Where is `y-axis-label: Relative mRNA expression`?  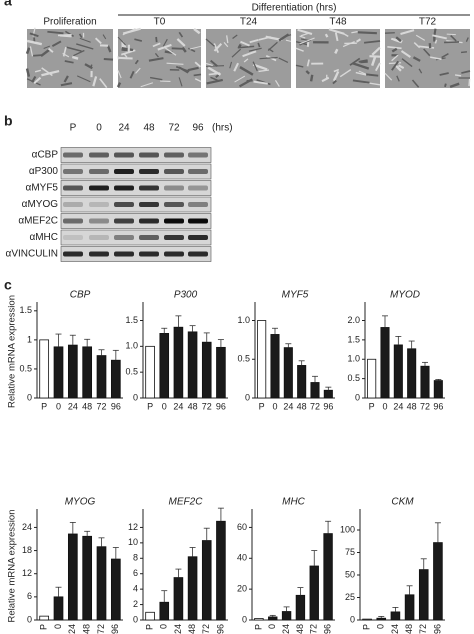 y-axis-label: Relative mRNA expression is located at coordinates (12, 351).